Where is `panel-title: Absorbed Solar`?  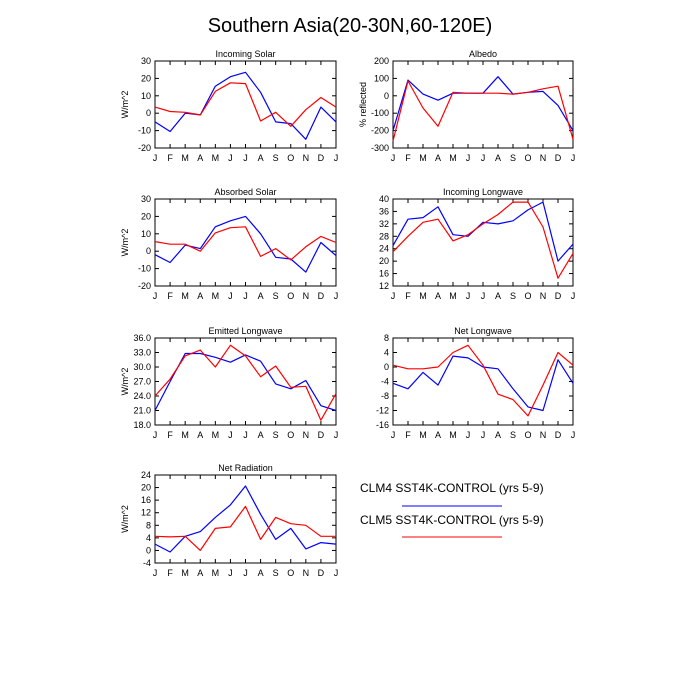
panel-title: Absorbed Solar is located at coordinates (245, 192).